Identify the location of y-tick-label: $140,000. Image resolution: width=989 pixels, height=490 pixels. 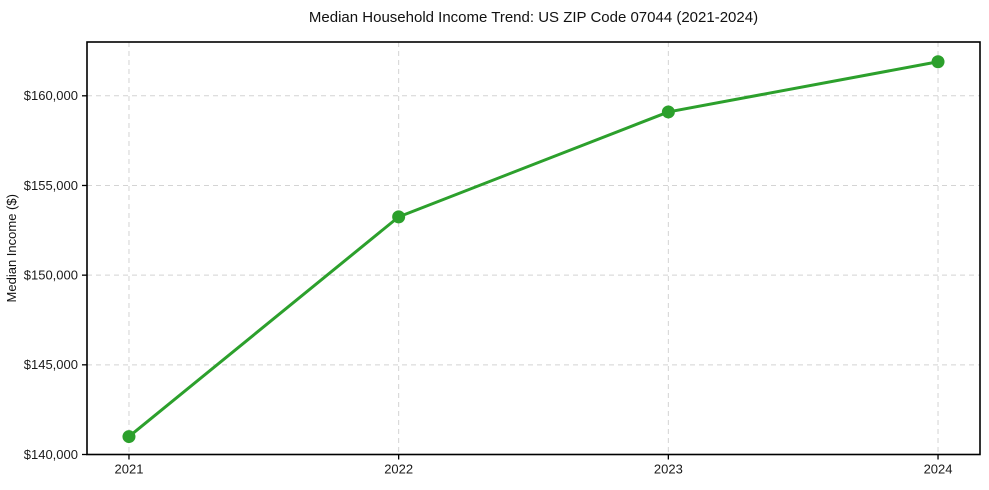
(51, 454).